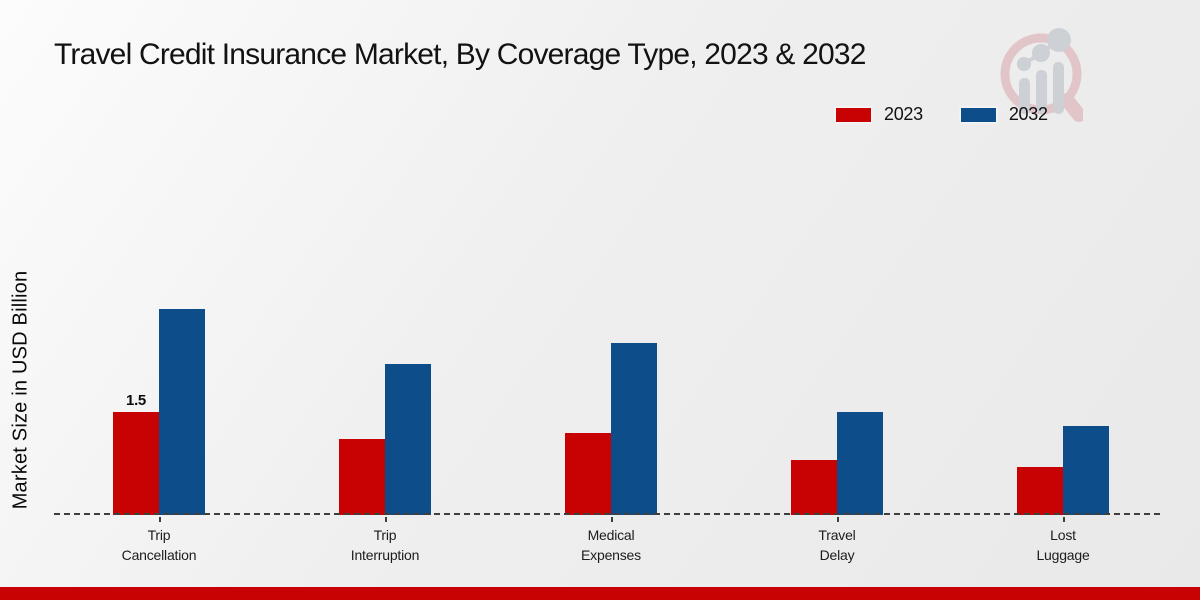 Image resolution: width=1200 pixels, height=600 pixels. I want to click on magnifier-bar-chart-logo-icon, so click(1041, 75).